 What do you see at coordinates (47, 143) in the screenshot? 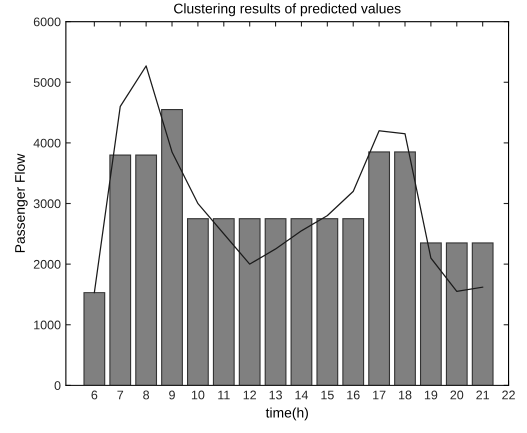
I see `y-tick-label: 4000` at bounding box center [47, 143].